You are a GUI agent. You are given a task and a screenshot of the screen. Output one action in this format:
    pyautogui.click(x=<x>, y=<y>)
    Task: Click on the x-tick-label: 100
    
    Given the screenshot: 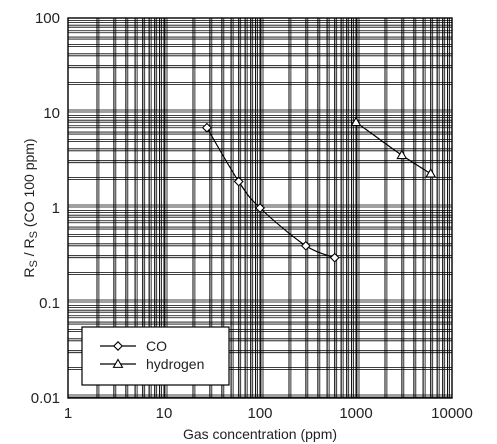 What is the action you would take?
    pyautogui.click(x=259, y=413)
    